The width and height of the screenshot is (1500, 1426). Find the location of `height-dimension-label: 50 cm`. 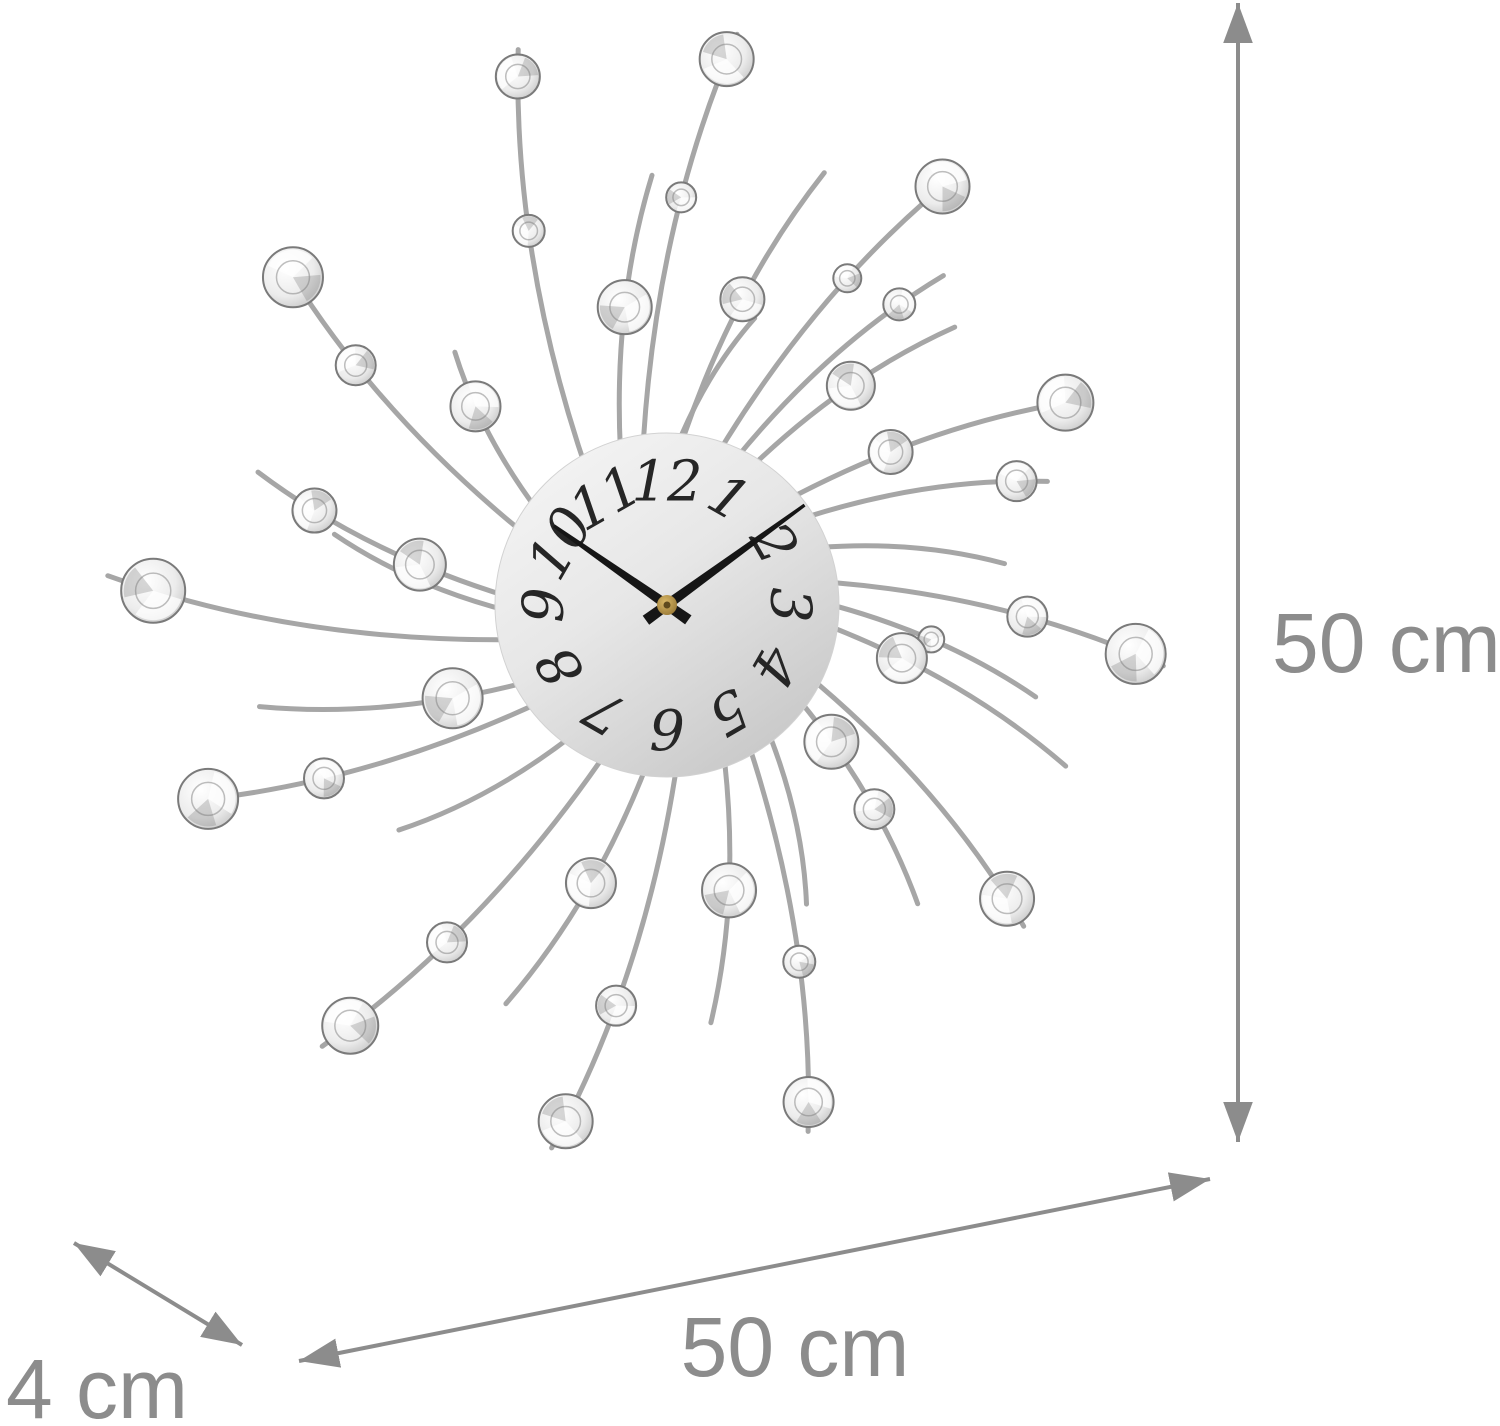

height-dimension-label: 50 cm is located at coordinates (1386, 643).